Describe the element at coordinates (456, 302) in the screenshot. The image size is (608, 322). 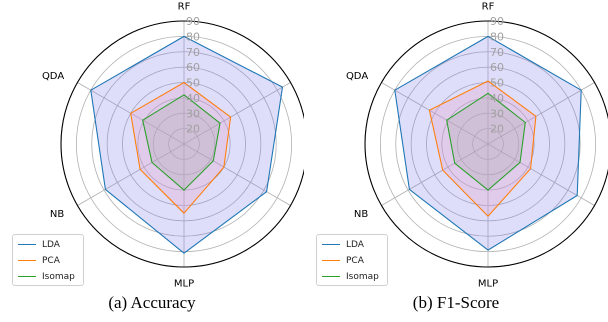
I see `chart-caption: (b) F1-Score` at that location.